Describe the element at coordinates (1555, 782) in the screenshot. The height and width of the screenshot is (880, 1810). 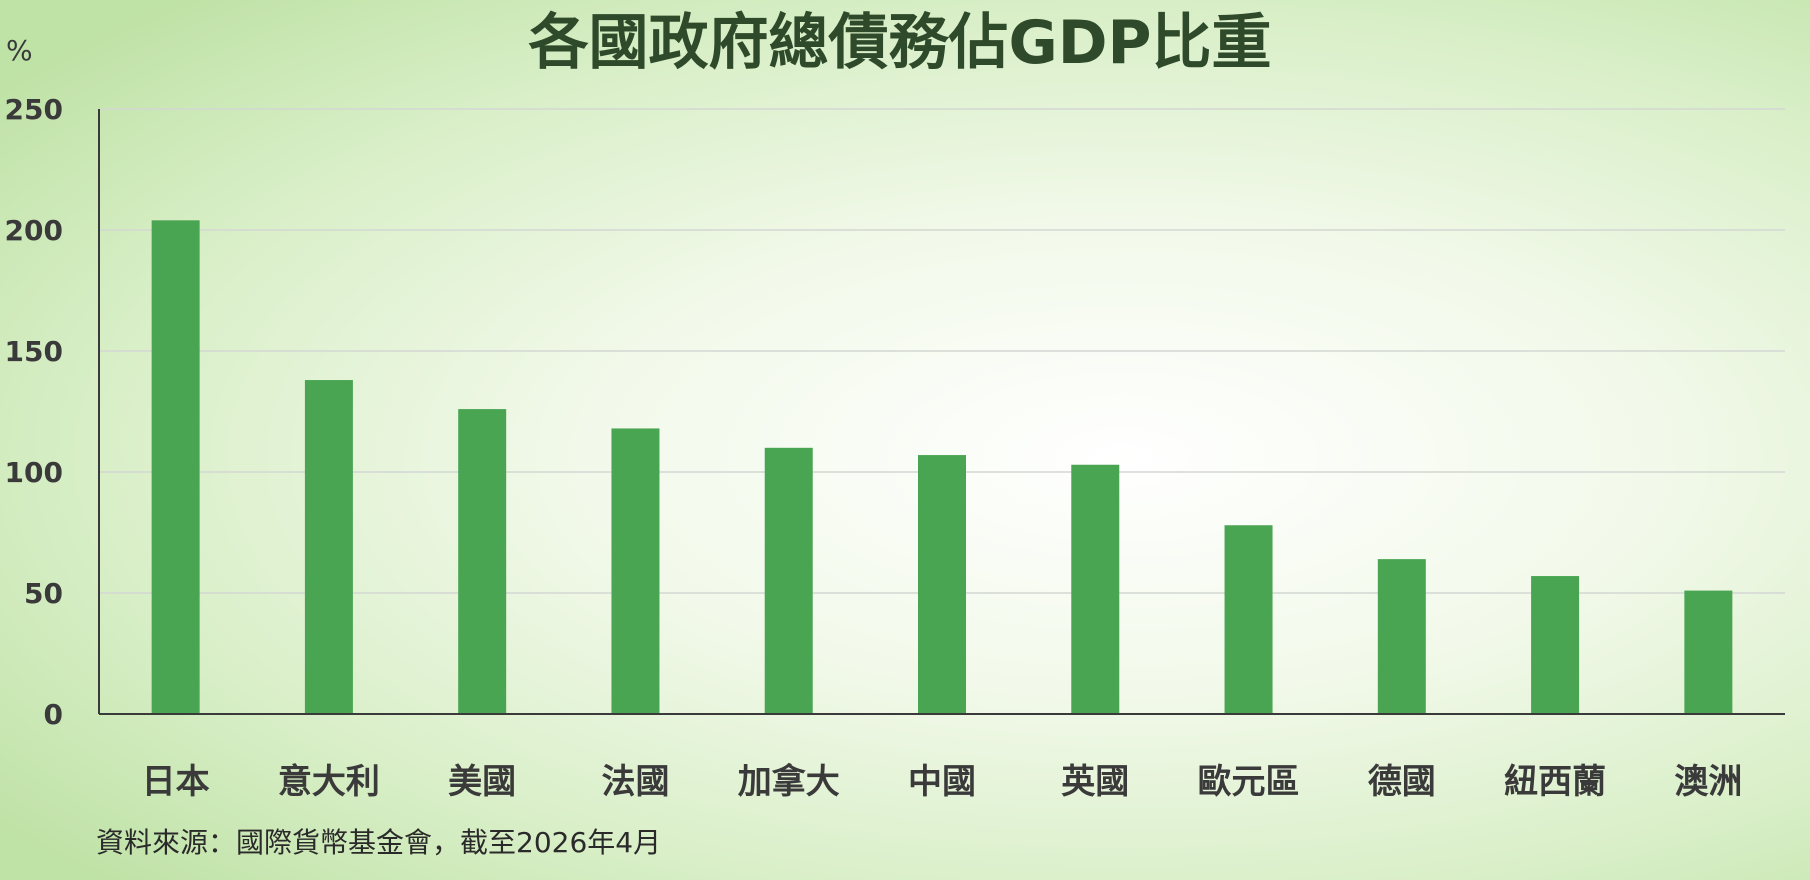
I see `category-label-9: 紐西蘭` at that location.